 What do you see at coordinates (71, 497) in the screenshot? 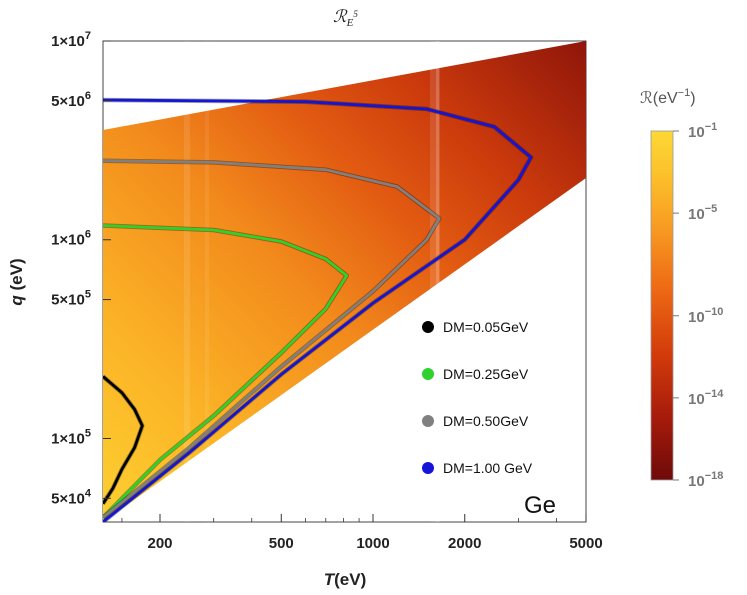
I see `y-tick-label: 5×10⁴` at bounding box center [71, 497].